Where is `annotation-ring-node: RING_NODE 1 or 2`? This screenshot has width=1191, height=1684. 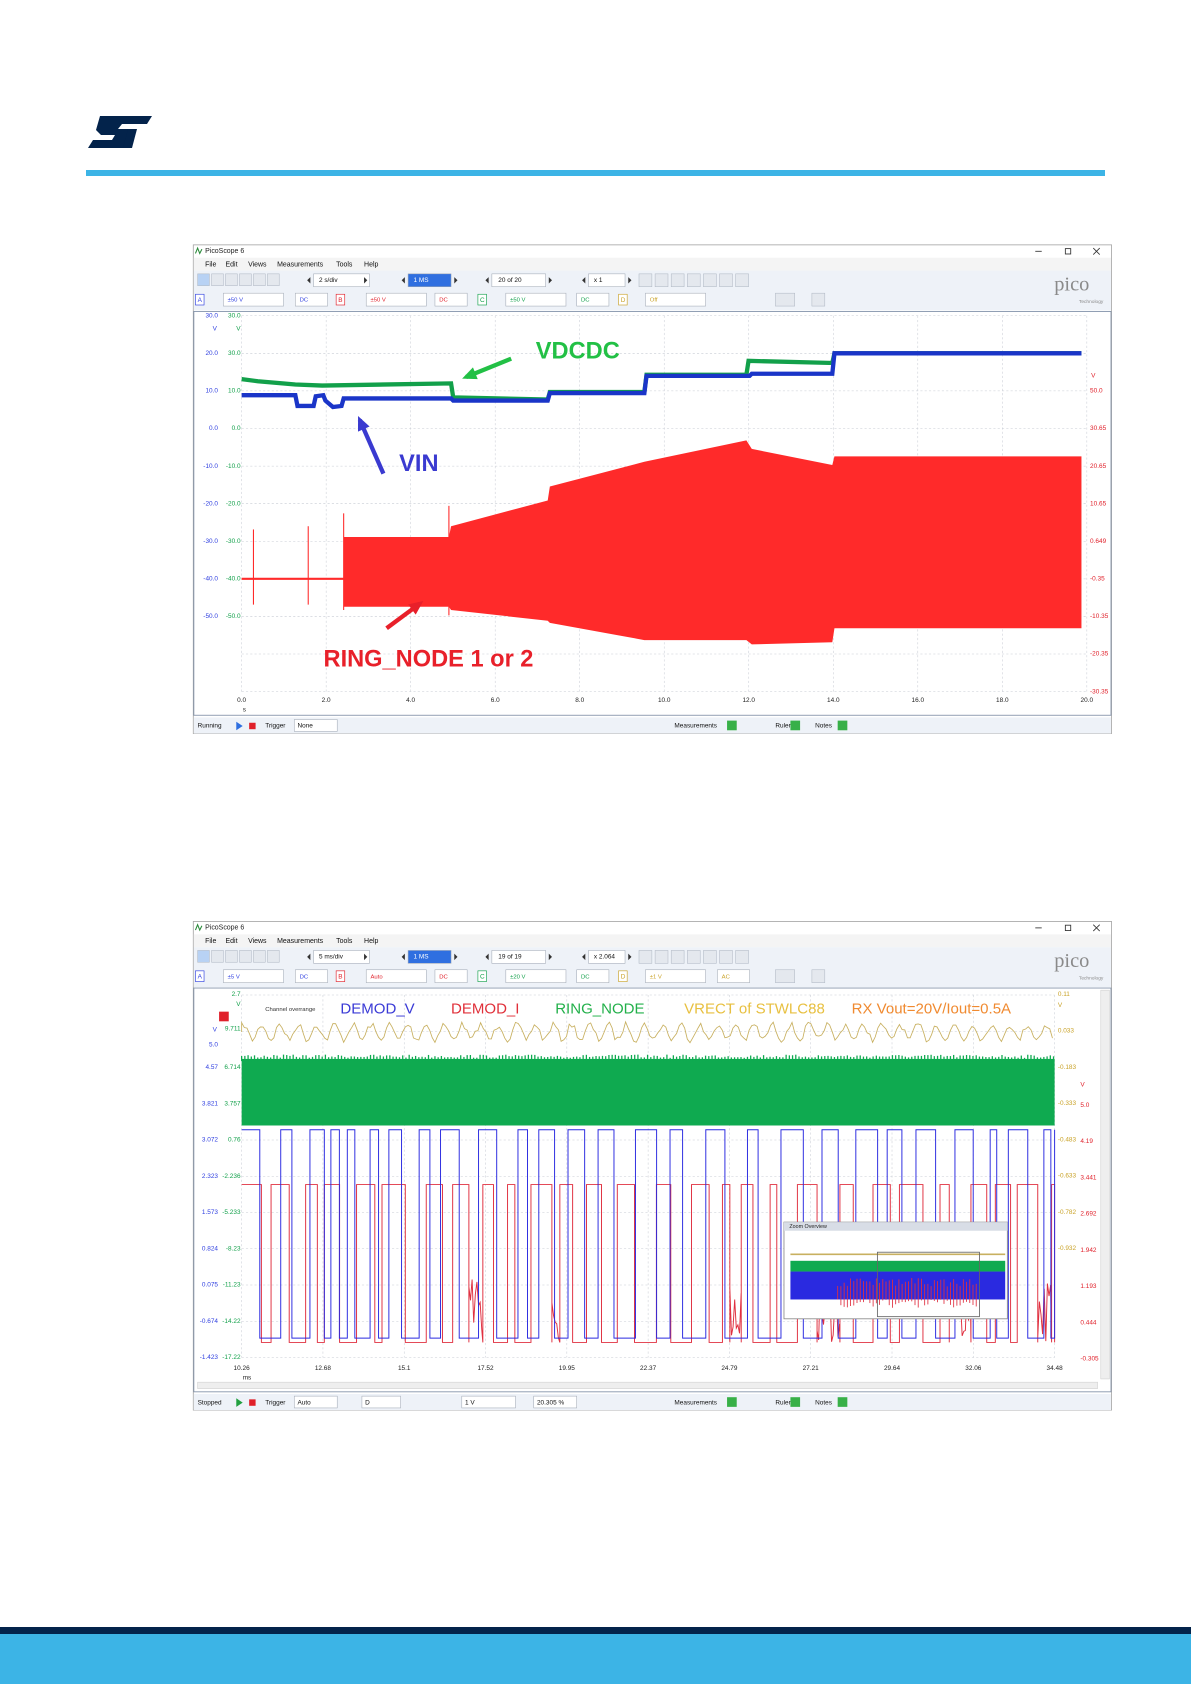 annotation-ring-node: RING_NODE 1 or 2 is located at coordinates (429, 660).